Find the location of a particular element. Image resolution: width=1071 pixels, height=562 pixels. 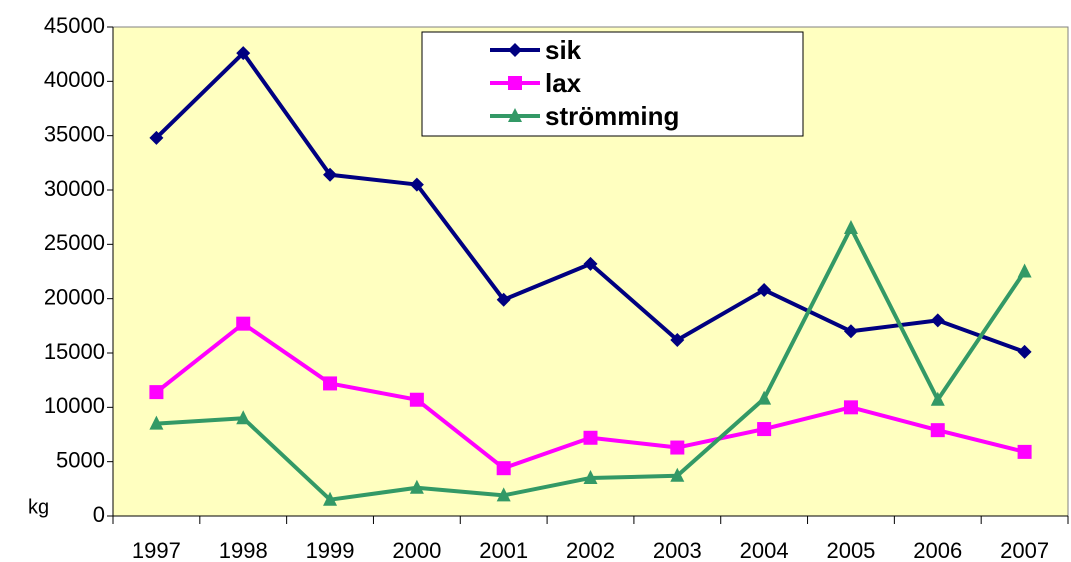

y-tick-label: 0 is located at coordinates (99, 514).